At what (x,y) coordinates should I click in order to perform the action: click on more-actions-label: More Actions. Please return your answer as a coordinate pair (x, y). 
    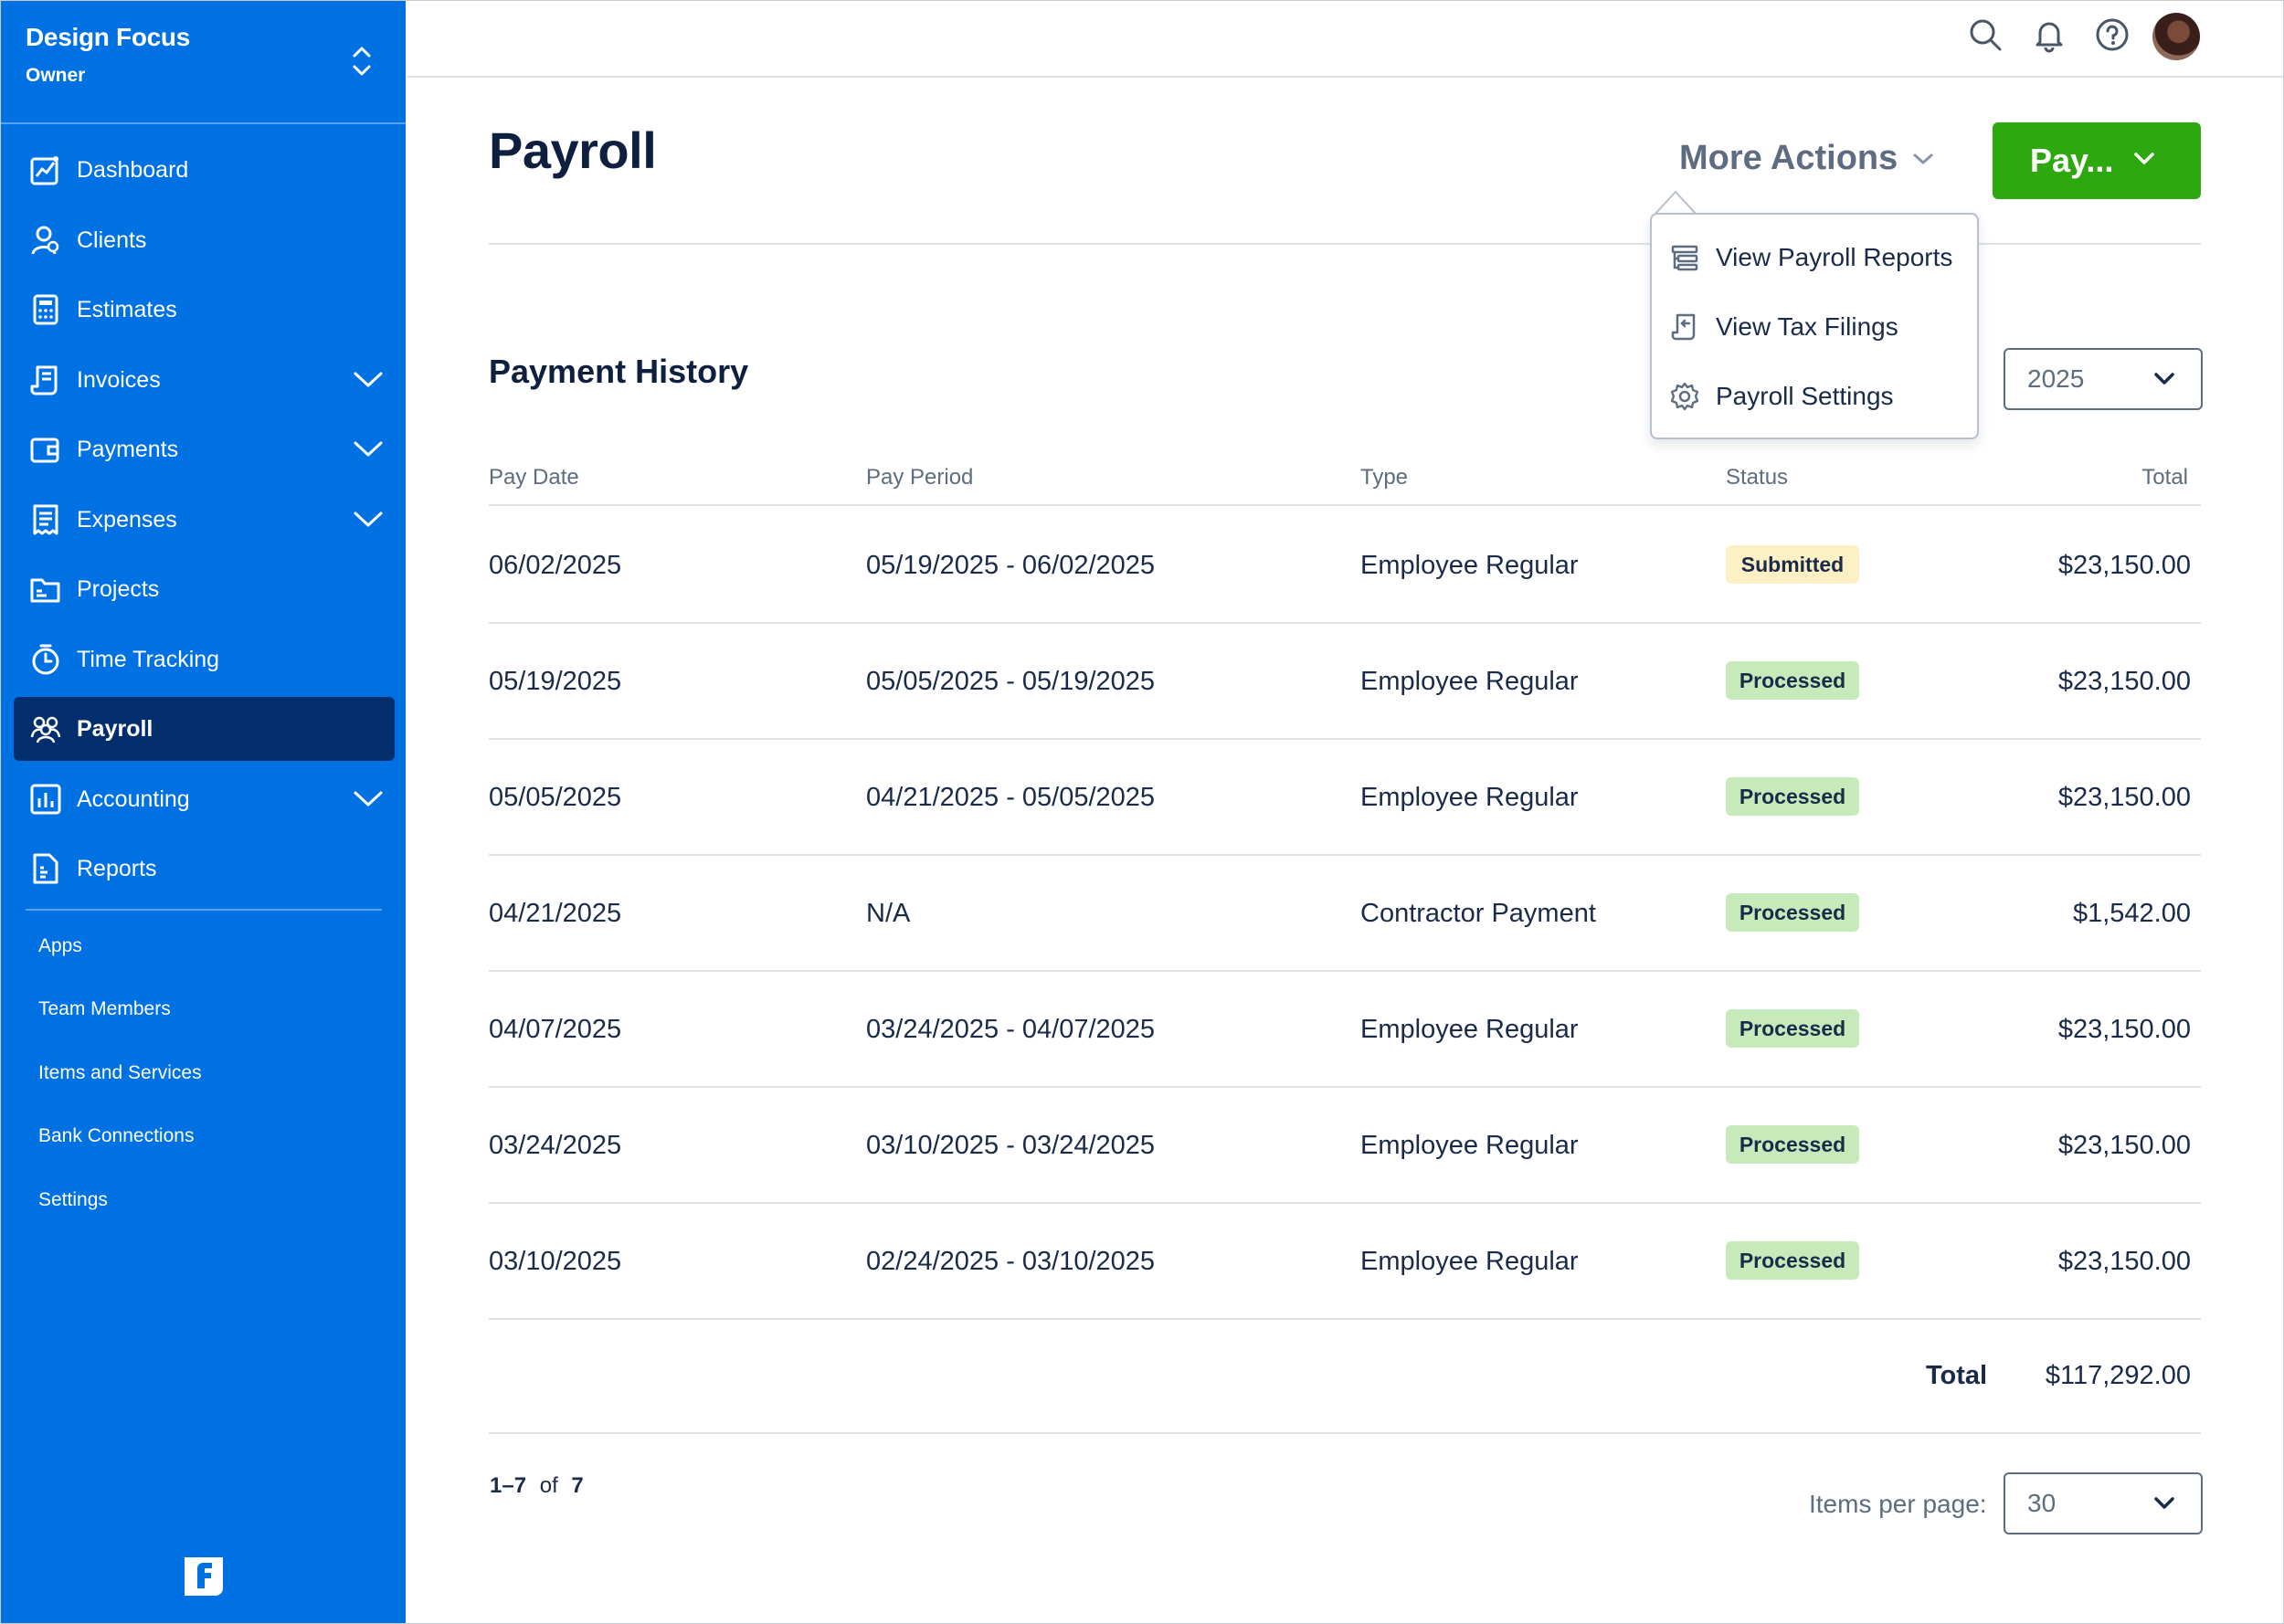
    Looking at the image, I should click on (1788, 158).